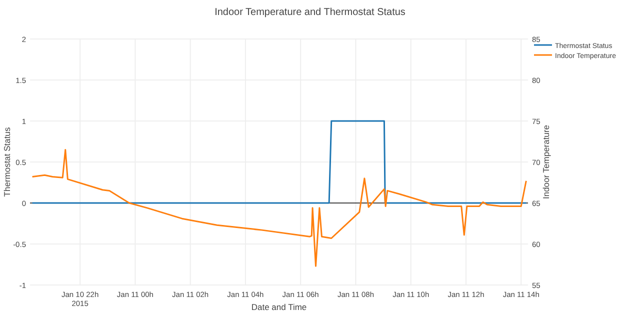 Image resolution: width=620 pixels, height=320 pixels. I want to click on y-axis-title: Thermostat Status, so click(7, 162).